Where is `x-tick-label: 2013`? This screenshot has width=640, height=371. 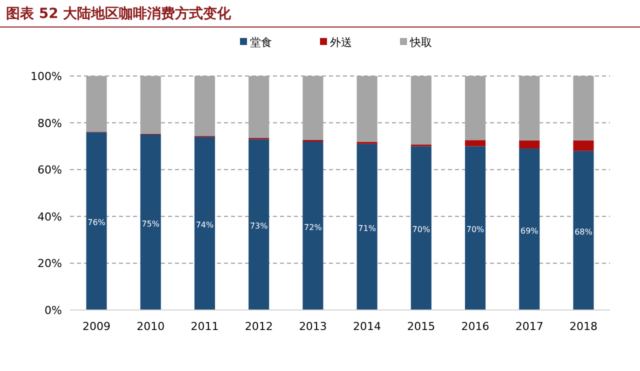 x-tick-label: 2013 is located at coordinates (312, 326).